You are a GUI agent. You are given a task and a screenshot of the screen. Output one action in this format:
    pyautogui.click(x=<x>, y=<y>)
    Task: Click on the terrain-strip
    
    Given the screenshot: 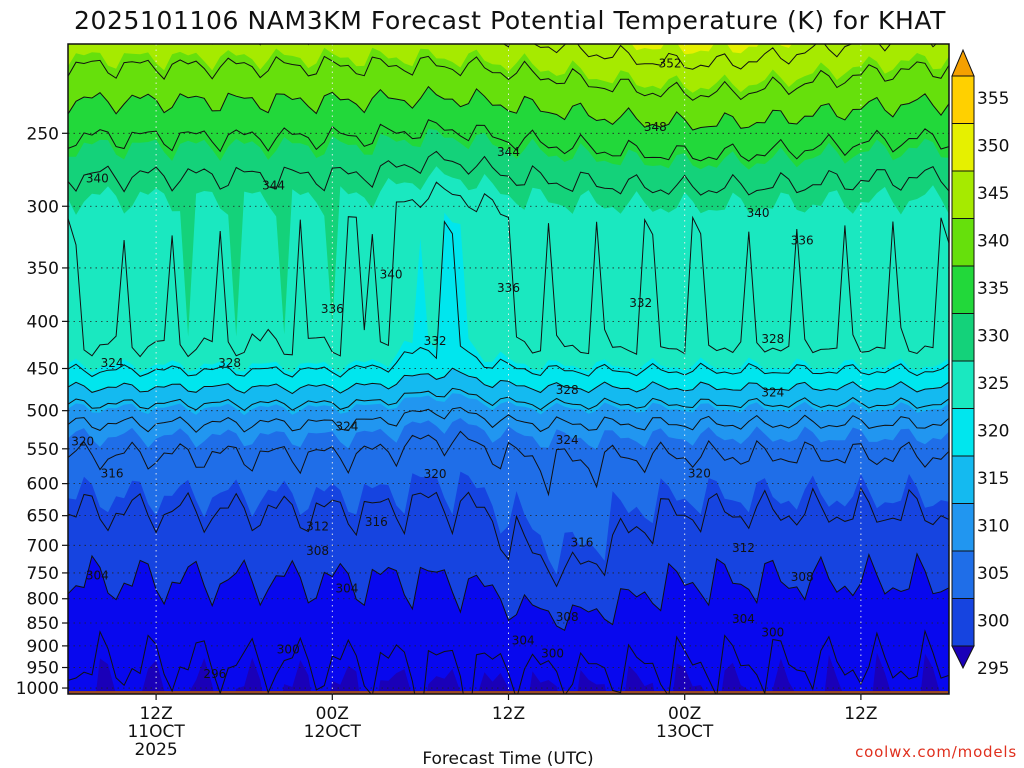 What is the action you would take?
    pyautogui.click(x=508, y=692)
    